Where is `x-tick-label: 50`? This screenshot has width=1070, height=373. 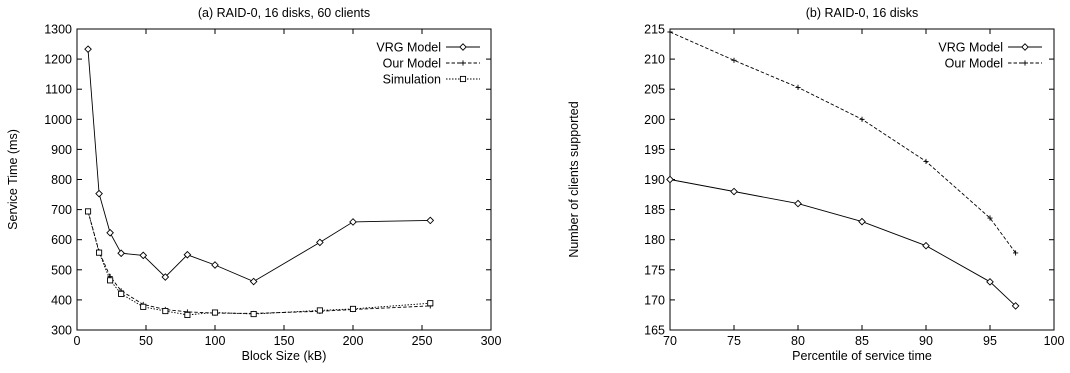
x-tick-label: 50 is located at coordinates (146, 341).